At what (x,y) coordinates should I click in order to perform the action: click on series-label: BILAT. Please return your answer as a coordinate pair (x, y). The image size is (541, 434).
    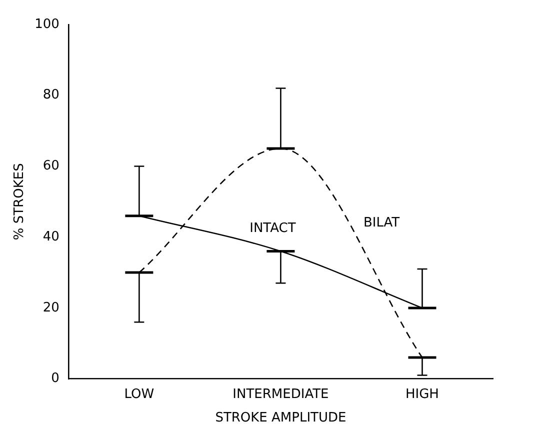
    Looking at the image, I should click on (381, 222).